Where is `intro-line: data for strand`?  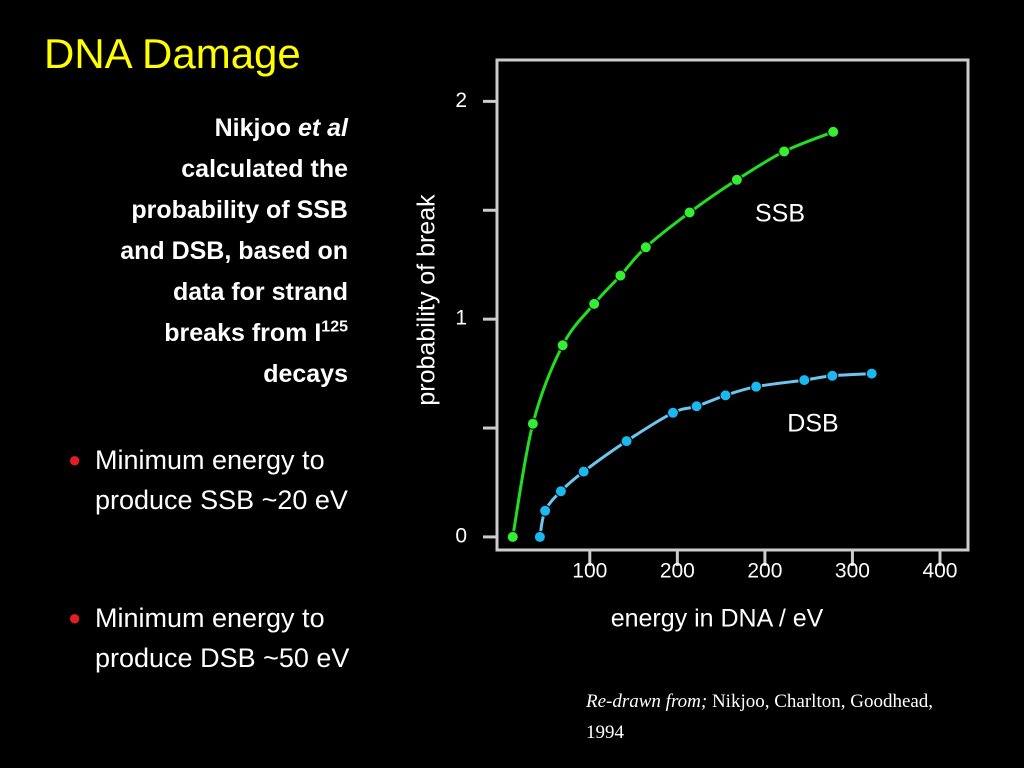 intro-line: data for strand is located at coordinates (260, 292).